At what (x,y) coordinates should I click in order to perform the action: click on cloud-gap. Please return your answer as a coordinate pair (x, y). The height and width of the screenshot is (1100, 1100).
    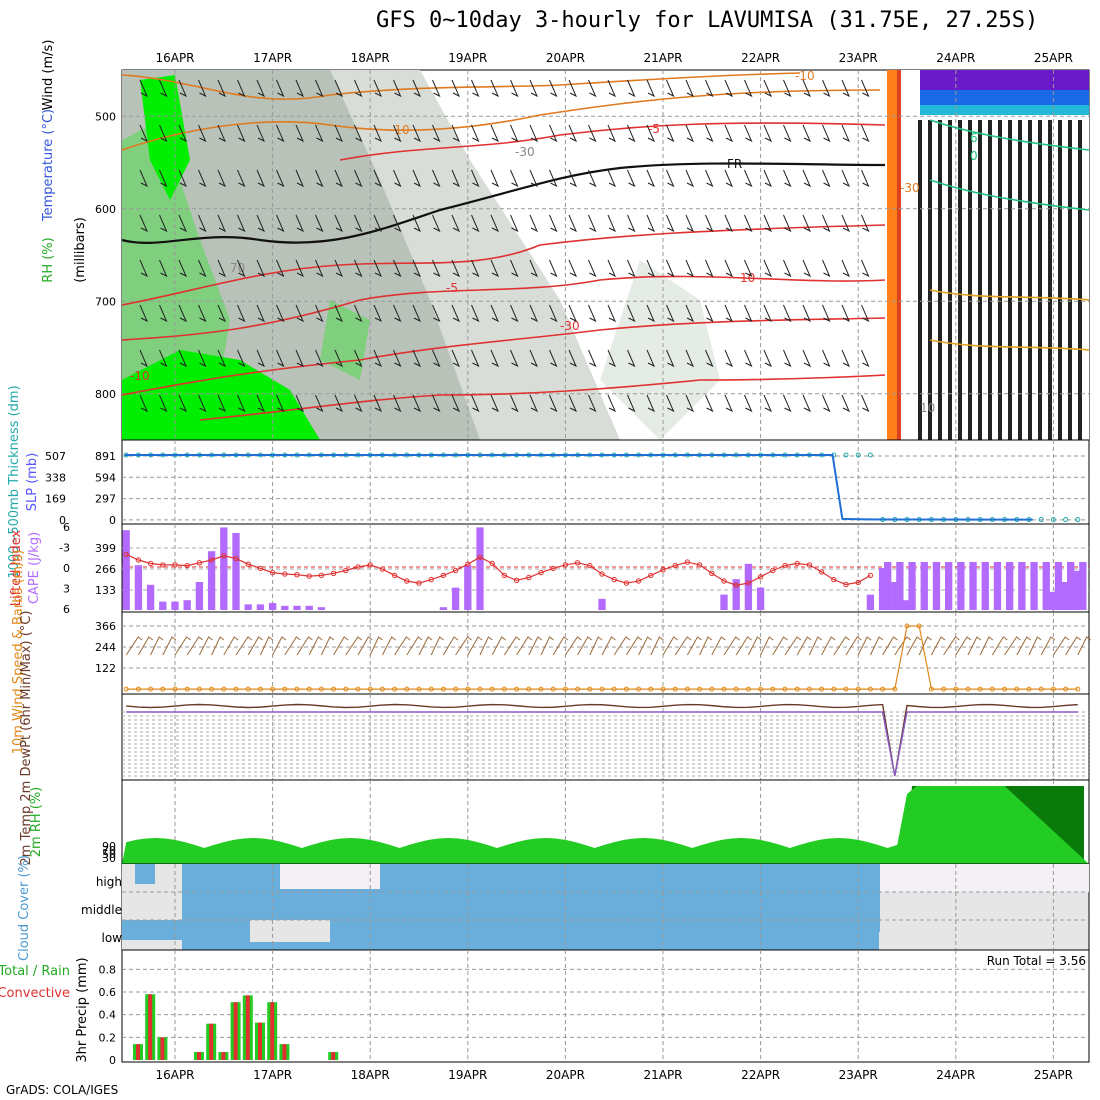
    Looking at the image, I should click on (290, 931).